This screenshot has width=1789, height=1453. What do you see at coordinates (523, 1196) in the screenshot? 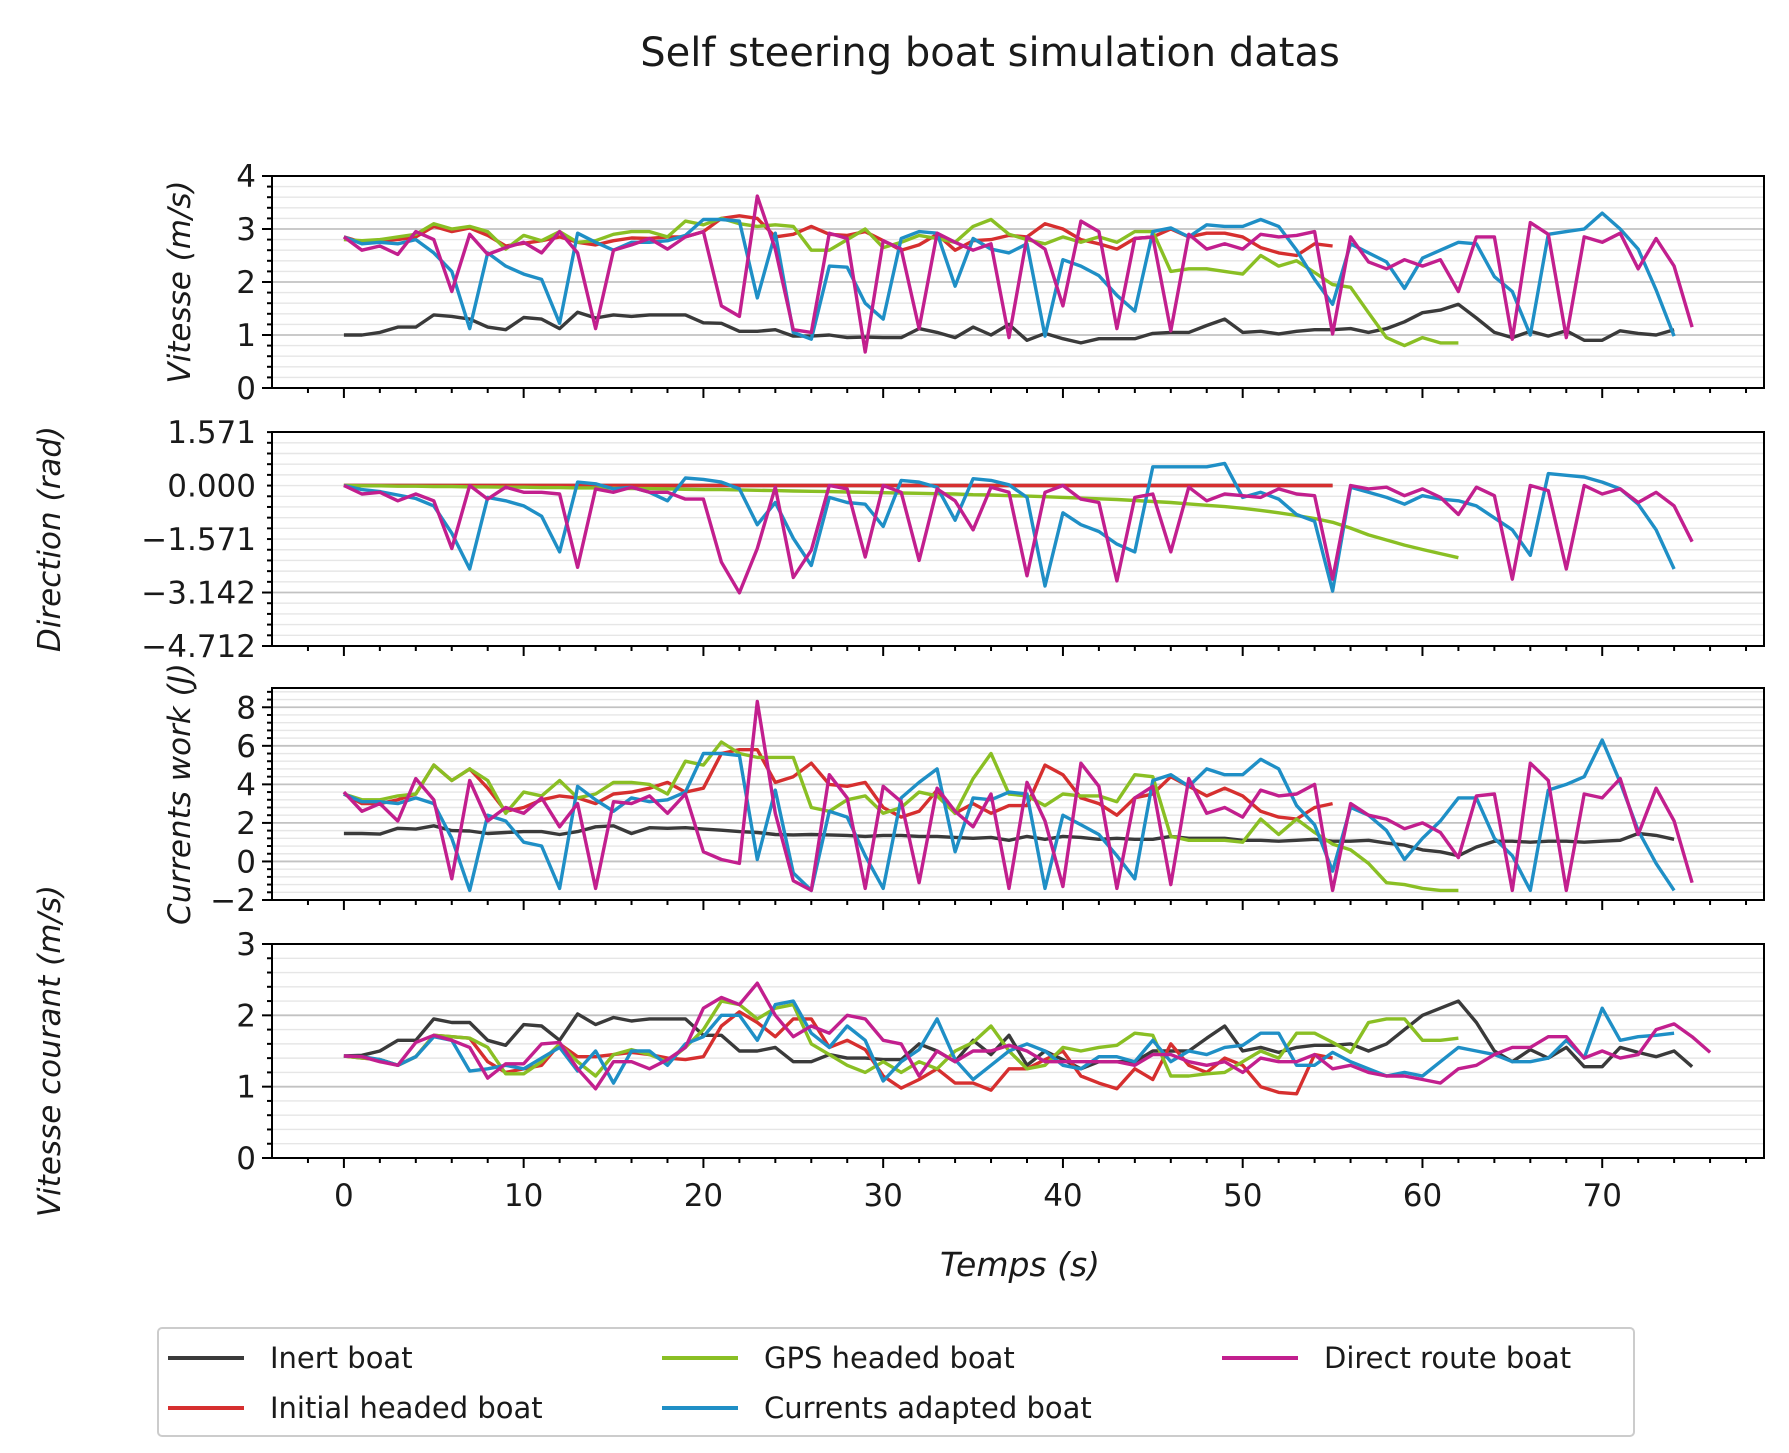
I see `x-tick-label: 10` at bounding box center [523, 1196].